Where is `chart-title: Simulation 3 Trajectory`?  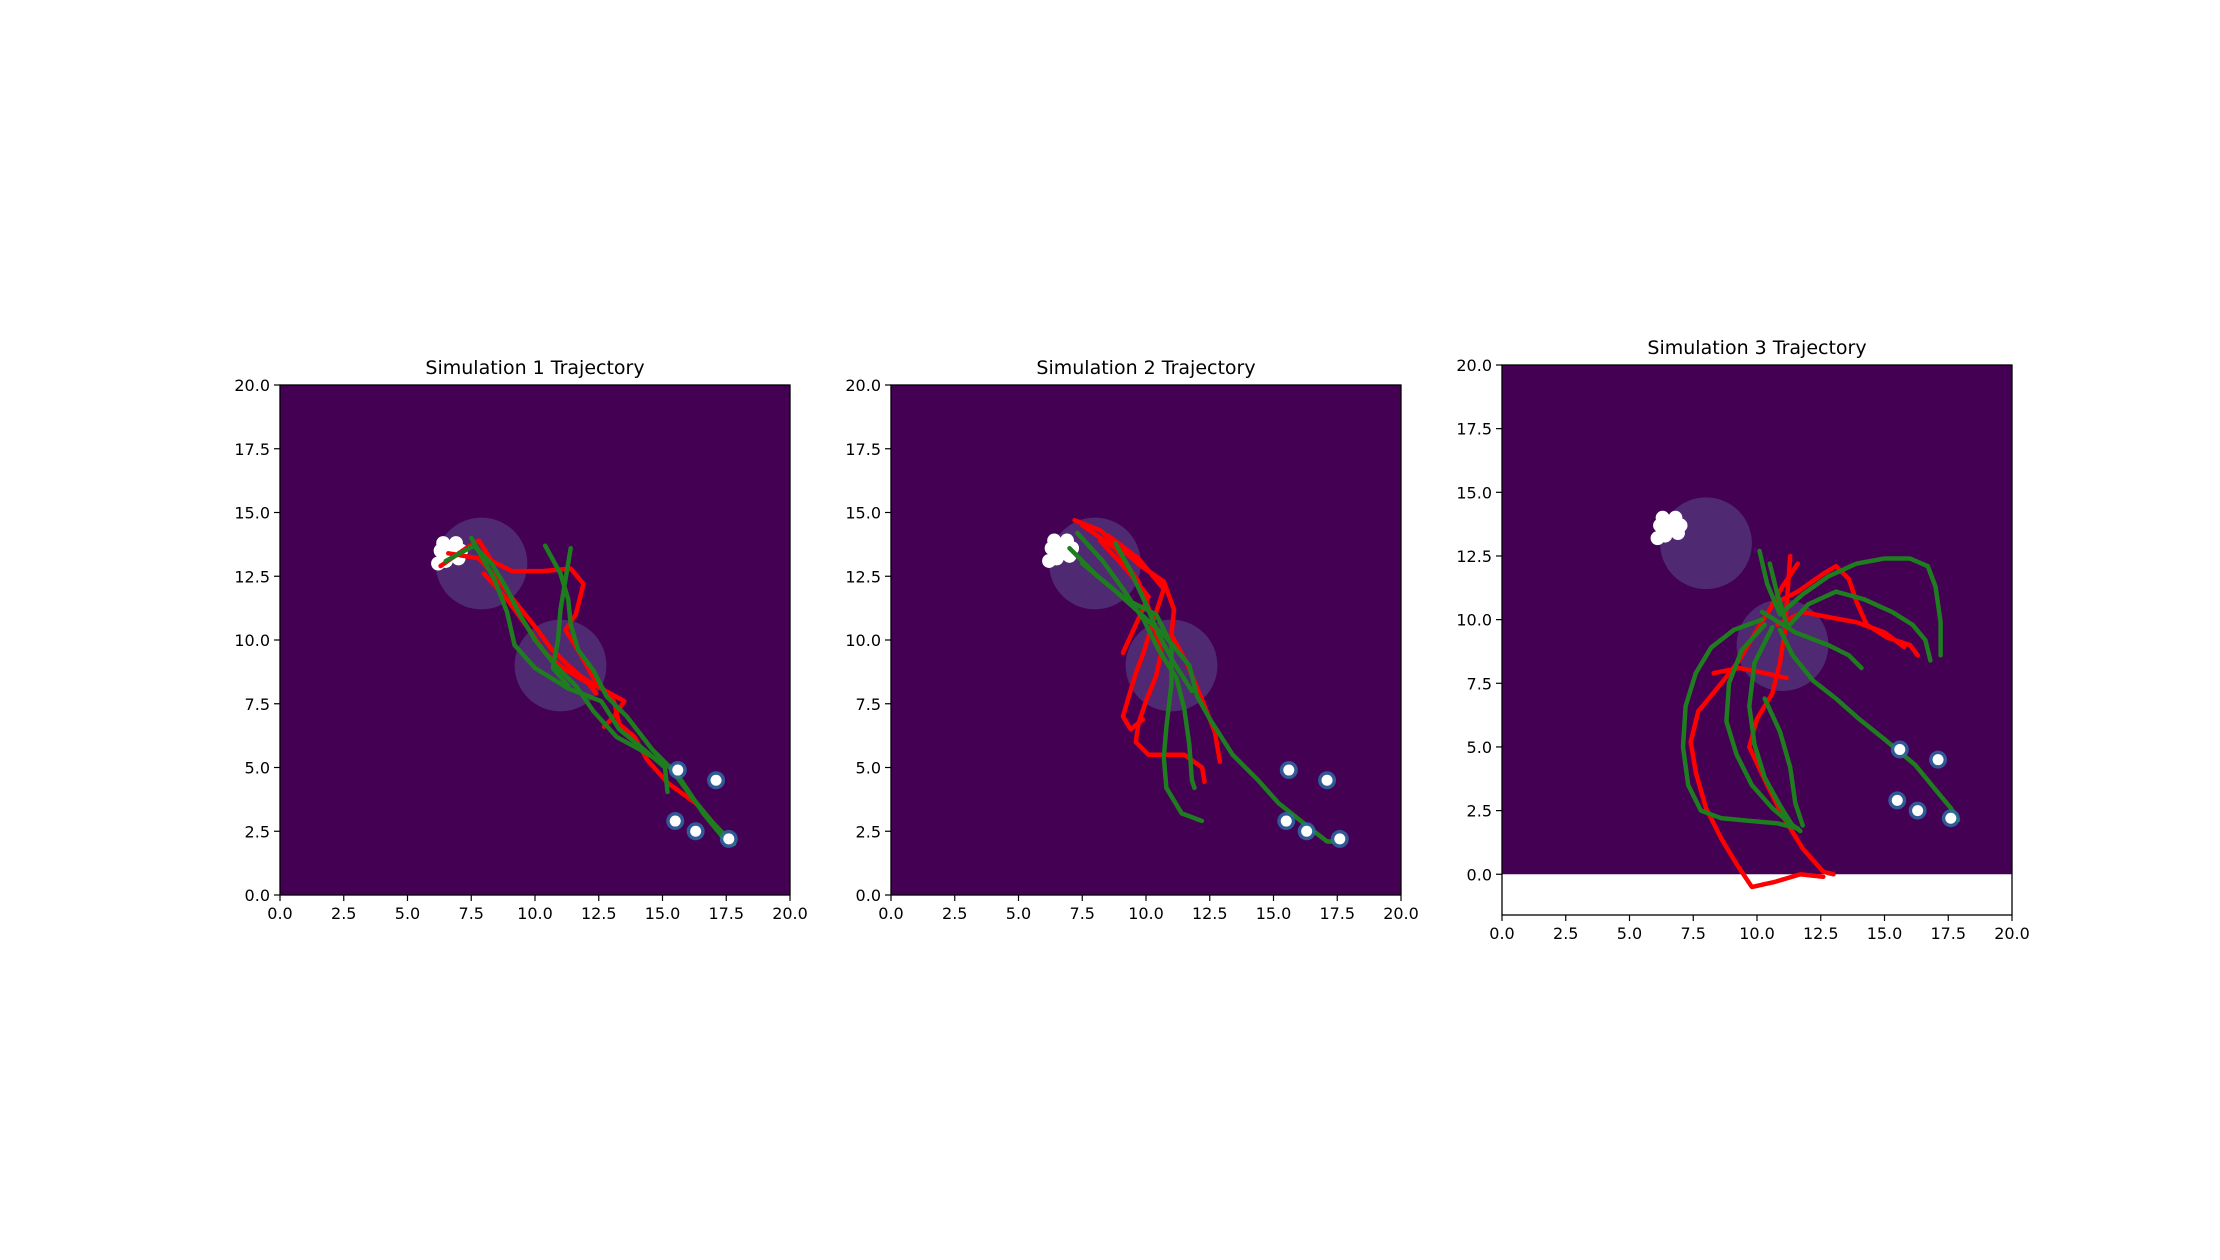
chart-title: Simulation 3 Trajectory is located at coordinates (1756, 348).